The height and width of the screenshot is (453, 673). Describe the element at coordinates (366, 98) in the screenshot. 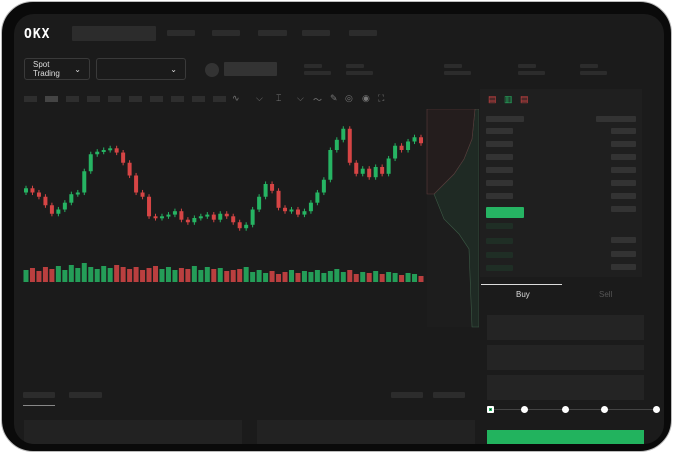

I see `settings-icon: ◉` at that location.